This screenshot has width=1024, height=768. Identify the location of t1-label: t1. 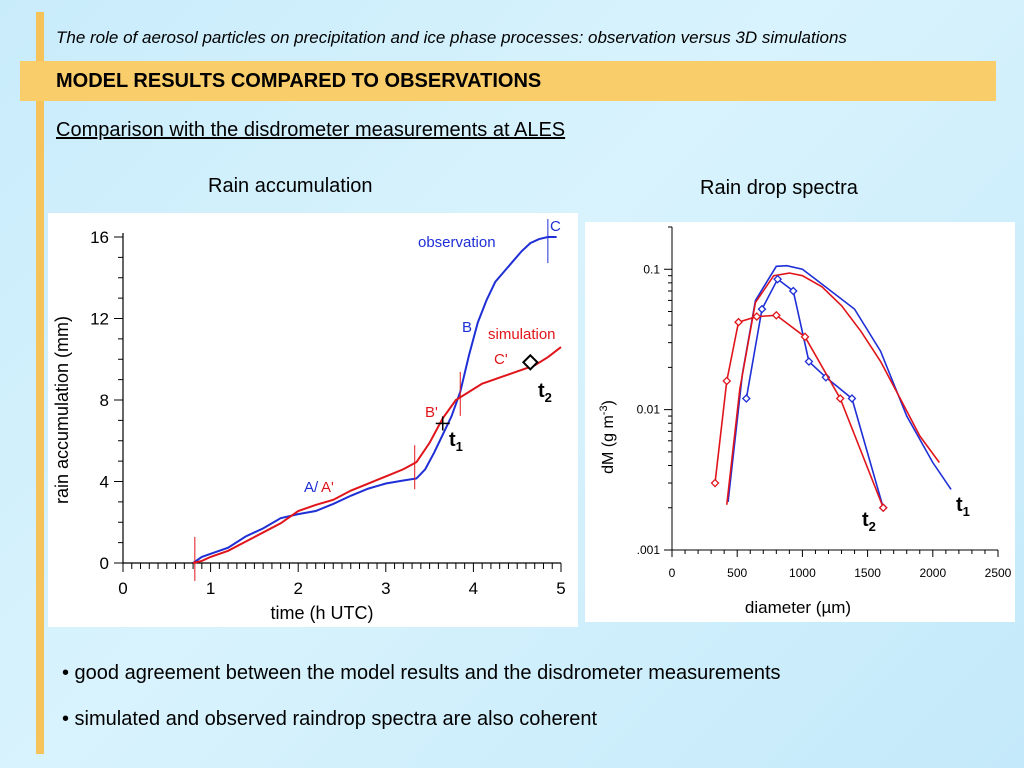
(456, 441).